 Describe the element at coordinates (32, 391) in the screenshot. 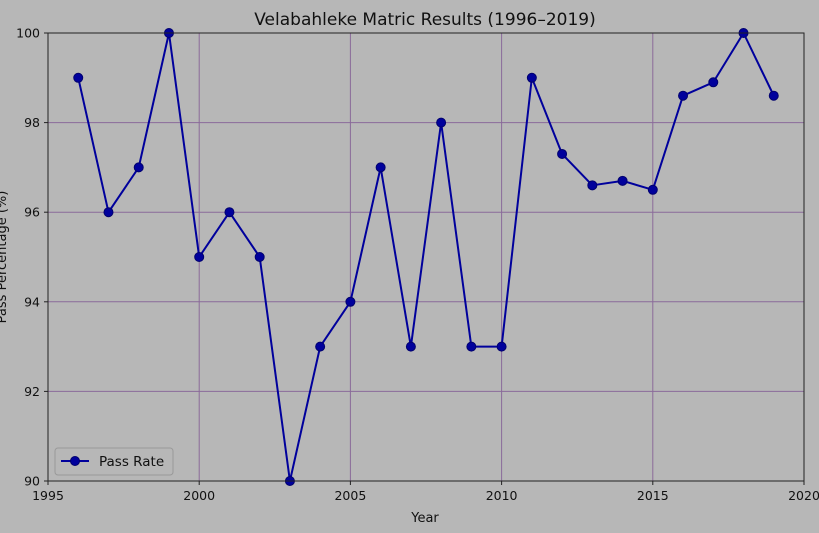

I see `y-tick-label: 92` at that location.